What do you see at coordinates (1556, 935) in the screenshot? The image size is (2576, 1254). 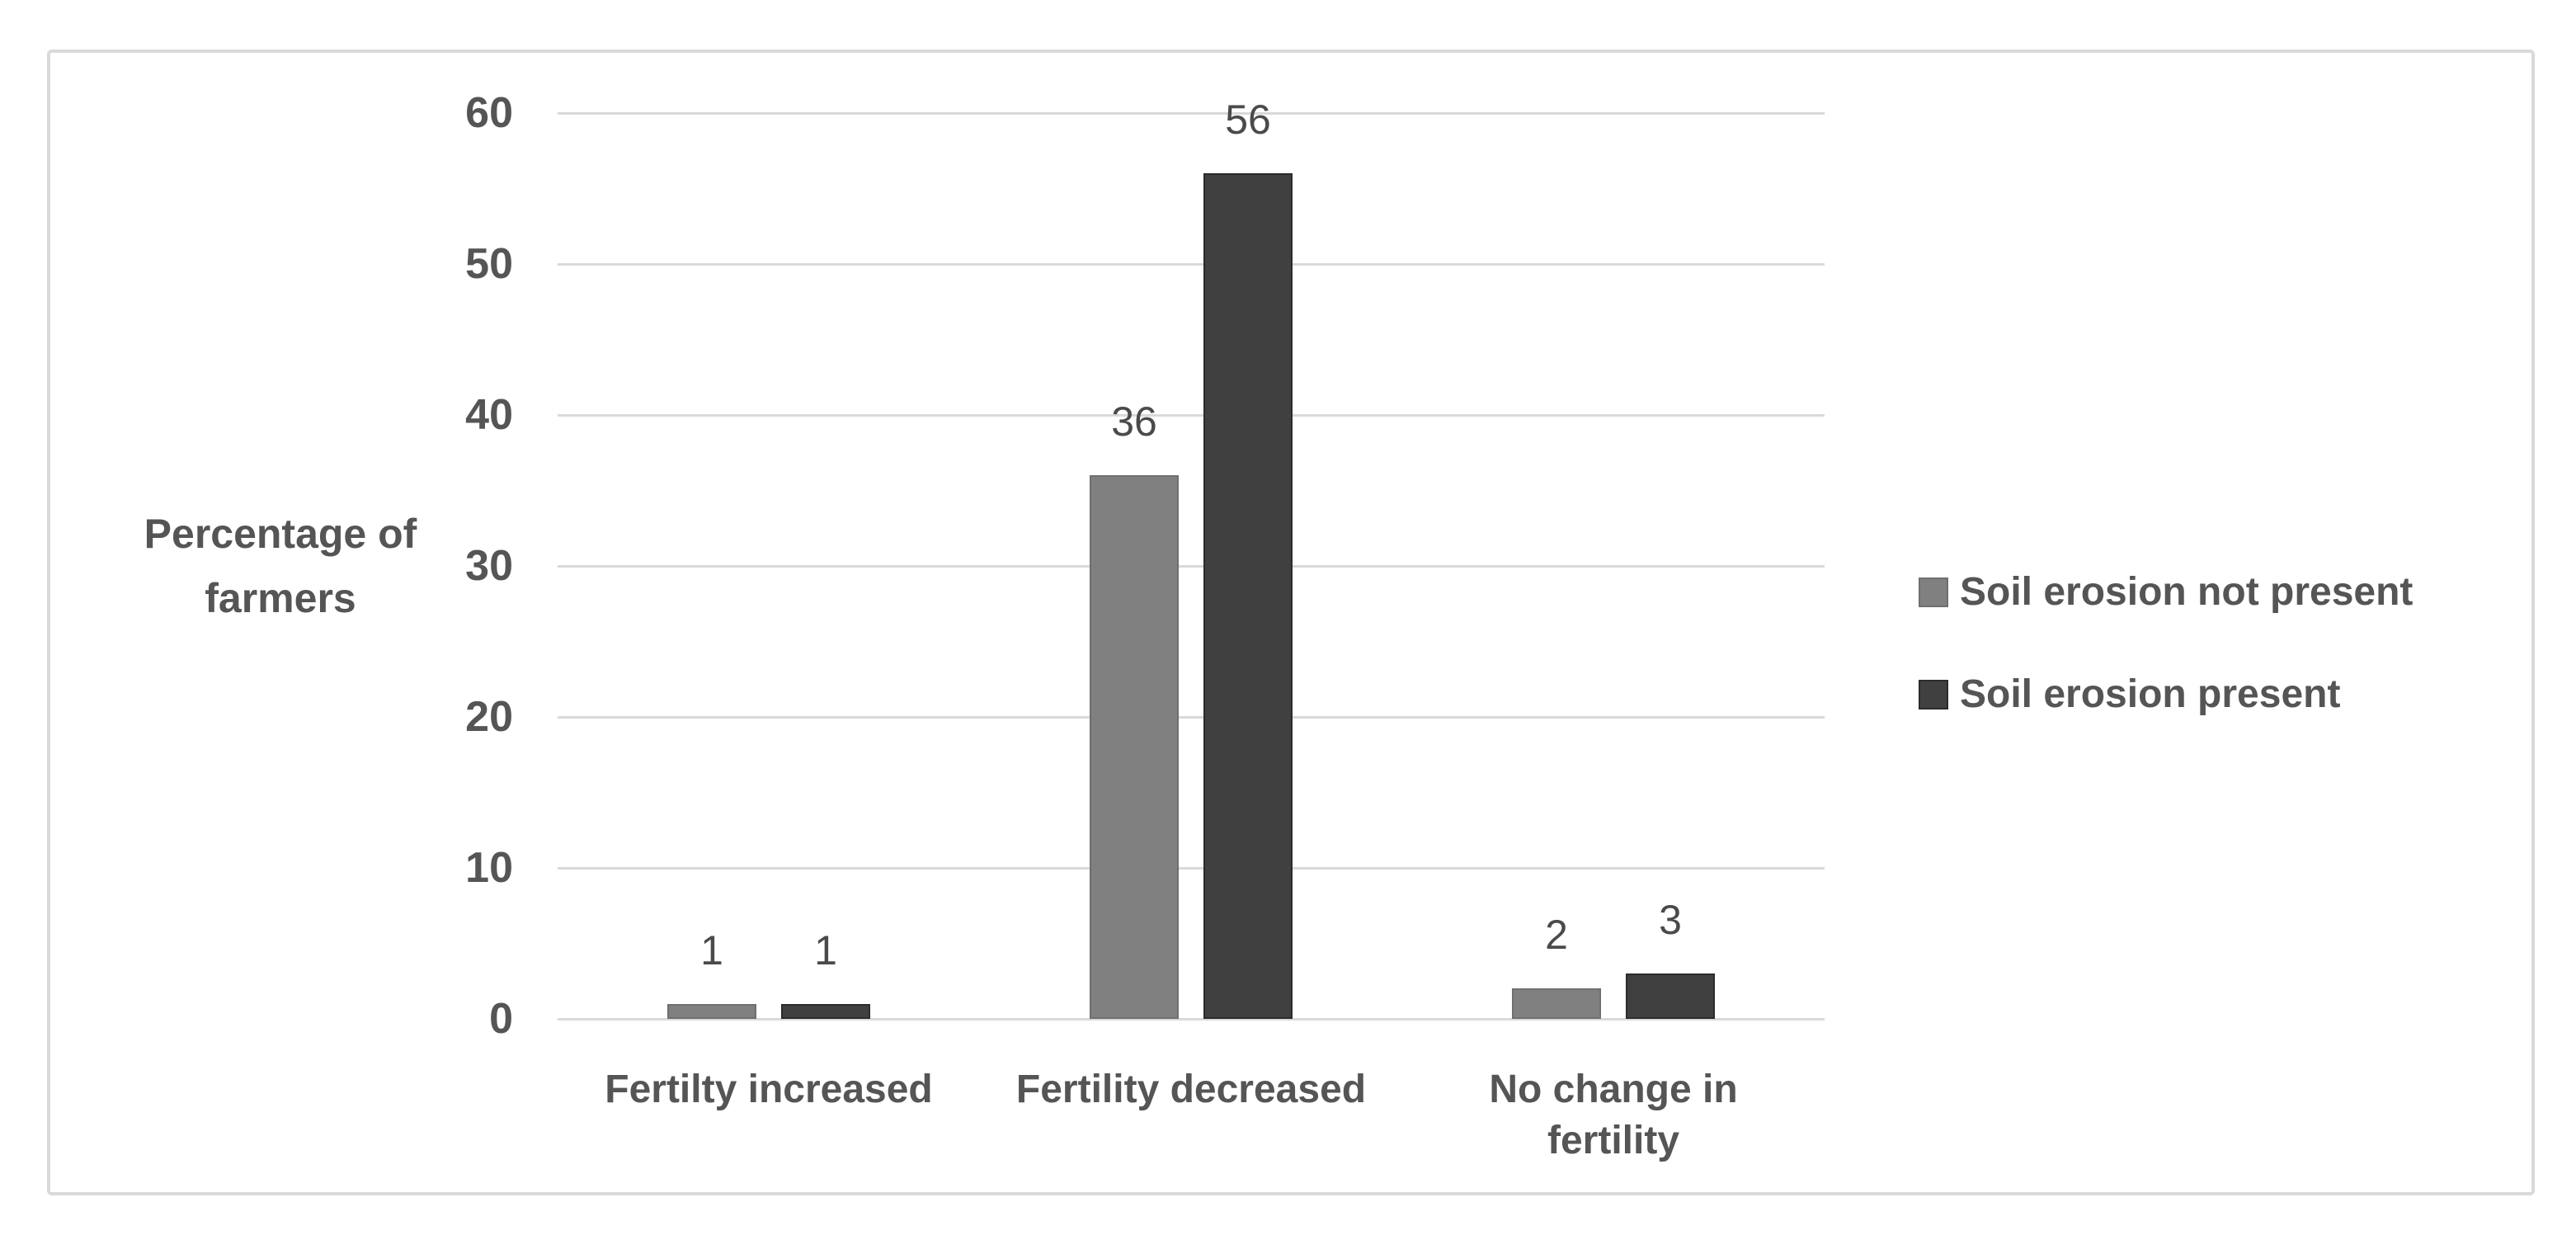 I see `bar-value-label: 2` at bounding box center [1556, 935].